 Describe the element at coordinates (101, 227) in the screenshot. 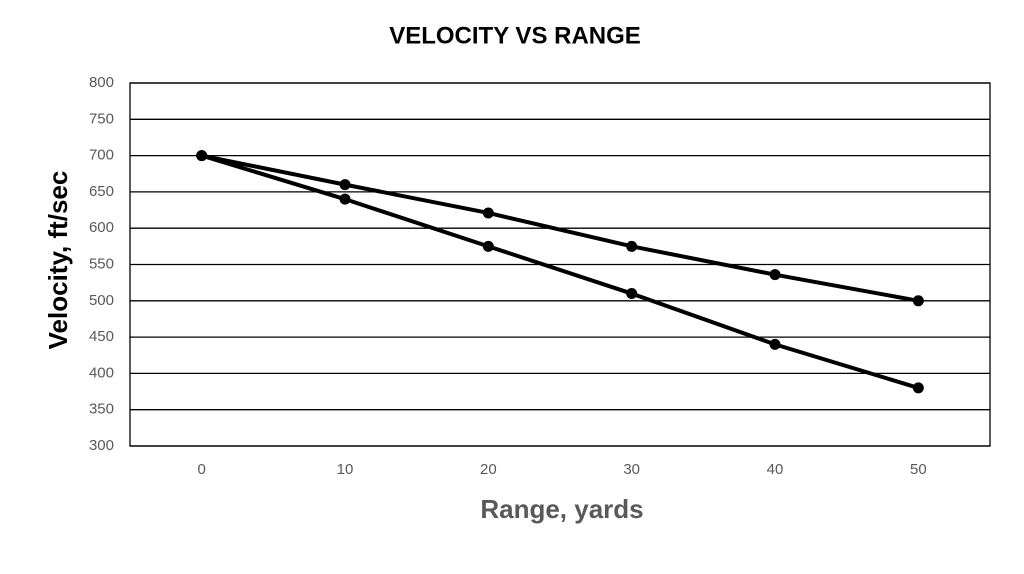

I see `y-tick-label: 600` at that location.